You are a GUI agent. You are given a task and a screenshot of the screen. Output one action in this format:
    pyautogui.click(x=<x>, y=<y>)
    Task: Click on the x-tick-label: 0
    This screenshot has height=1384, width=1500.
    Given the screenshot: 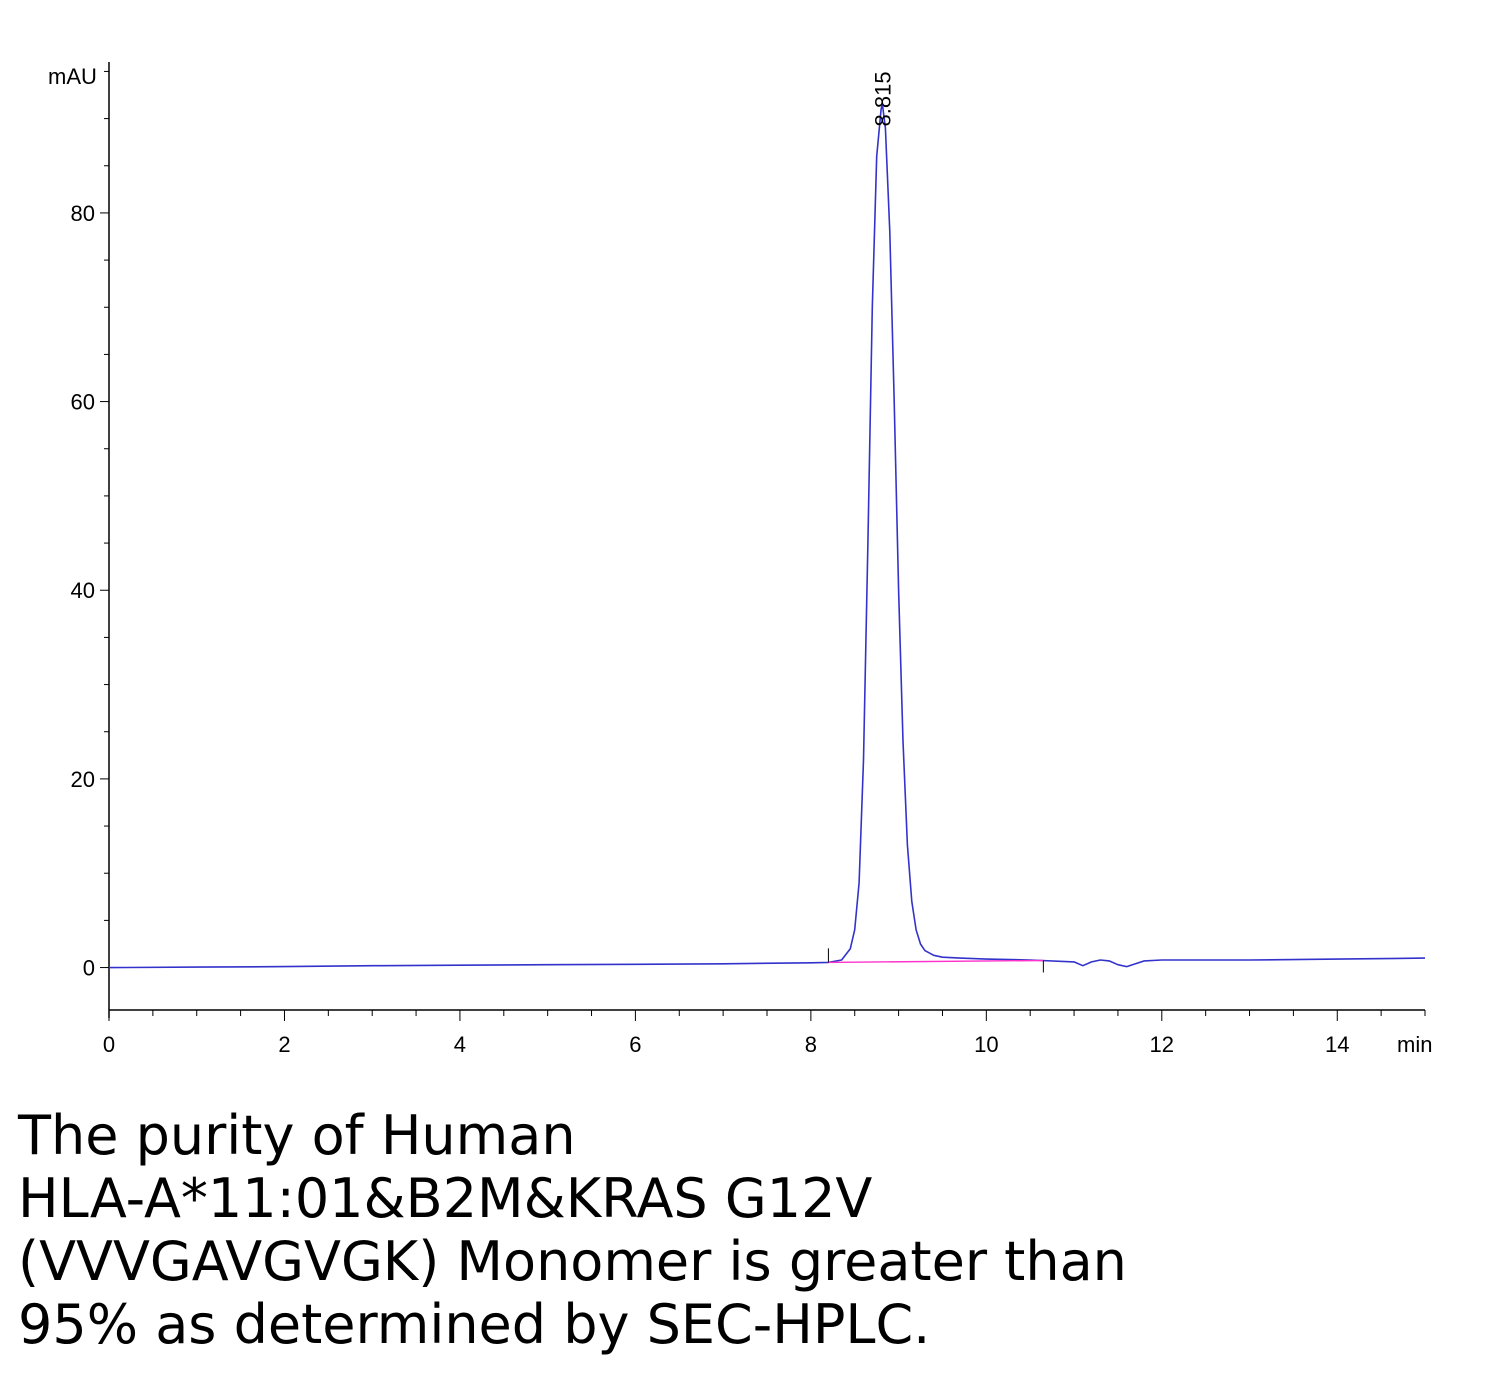 What is the action you would take?
    pyautogui.click(x=109, y=1044)
    